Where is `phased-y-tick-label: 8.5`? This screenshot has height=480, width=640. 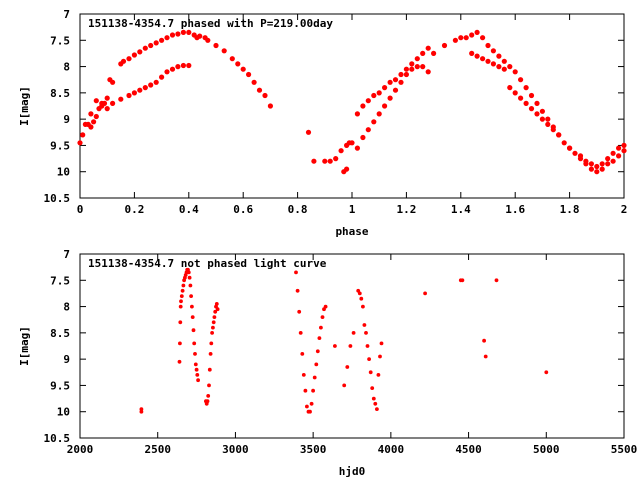 phased-y-tick-label: 8.5 is located at coordinates (60, 93).